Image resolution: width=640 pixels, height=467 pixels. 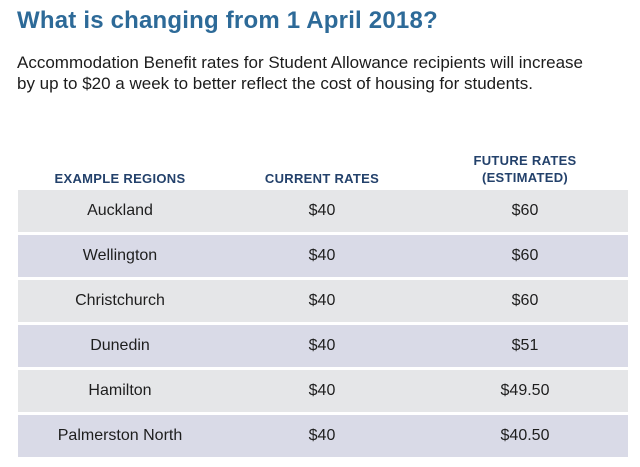 I want to click on page-title: What is changing from 1 April 2018?, so click(x=227, y=20).